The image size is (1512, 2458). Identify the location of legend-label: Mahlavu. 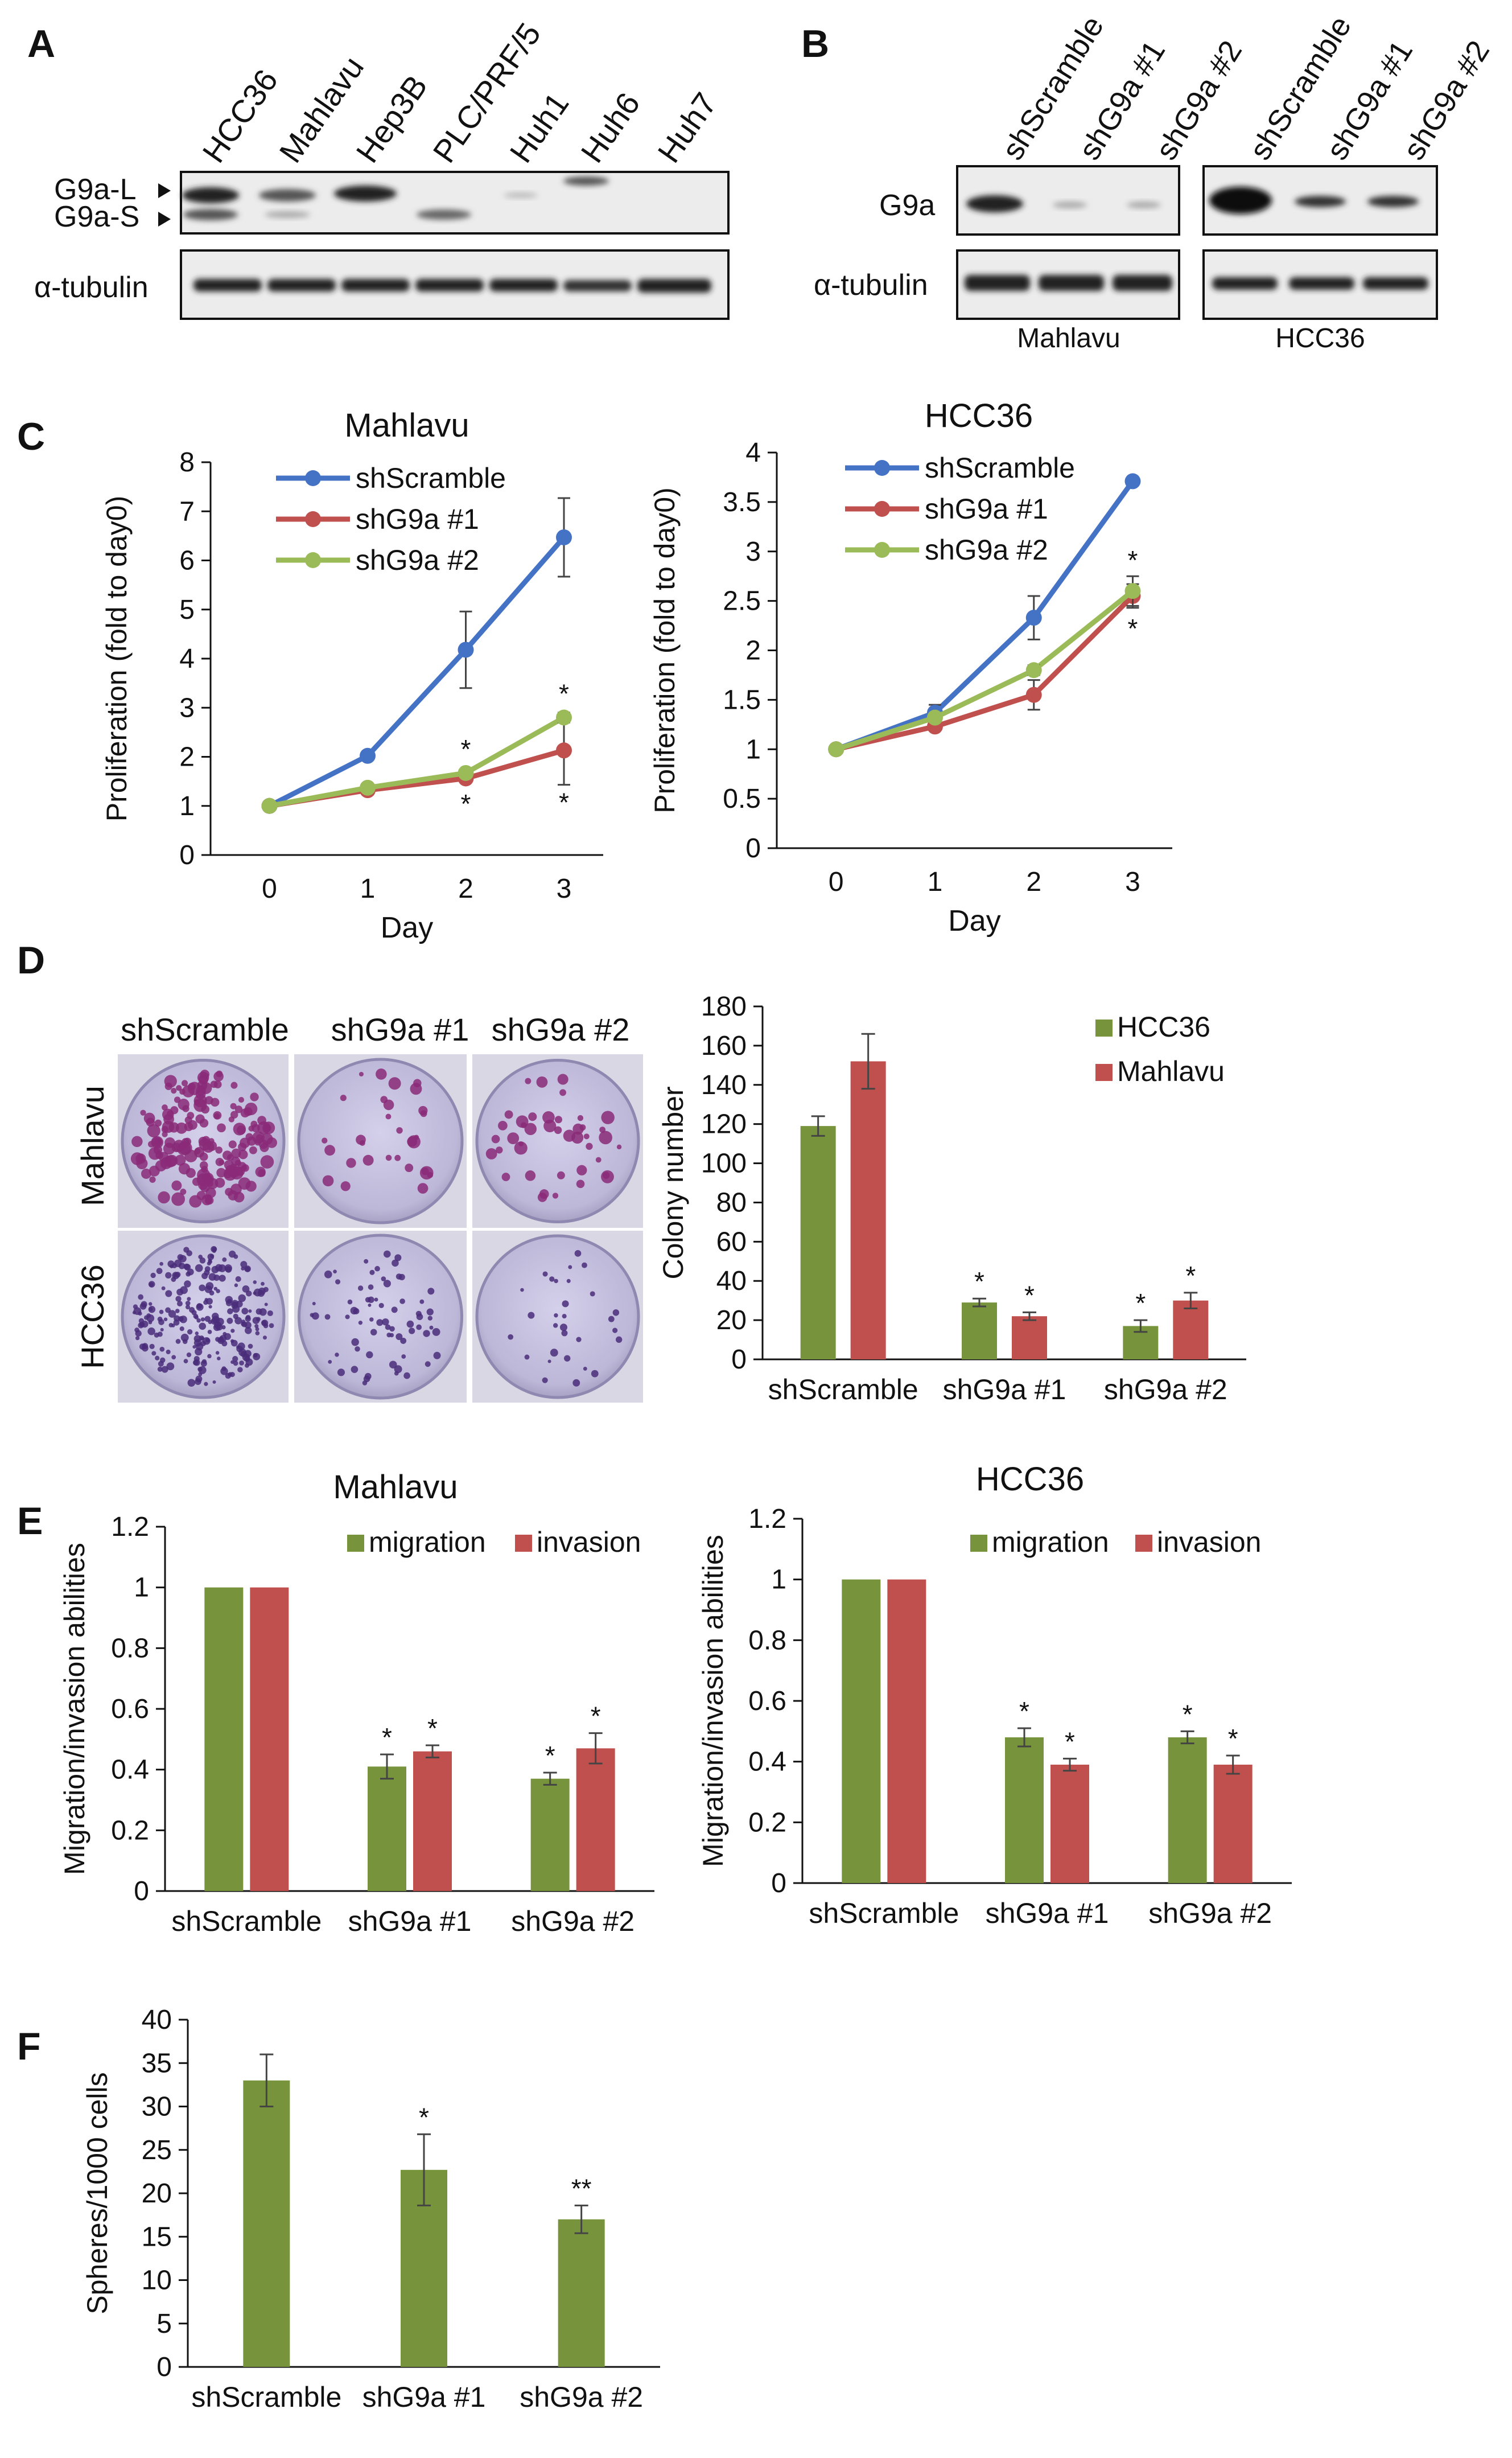
(1171, 1071).